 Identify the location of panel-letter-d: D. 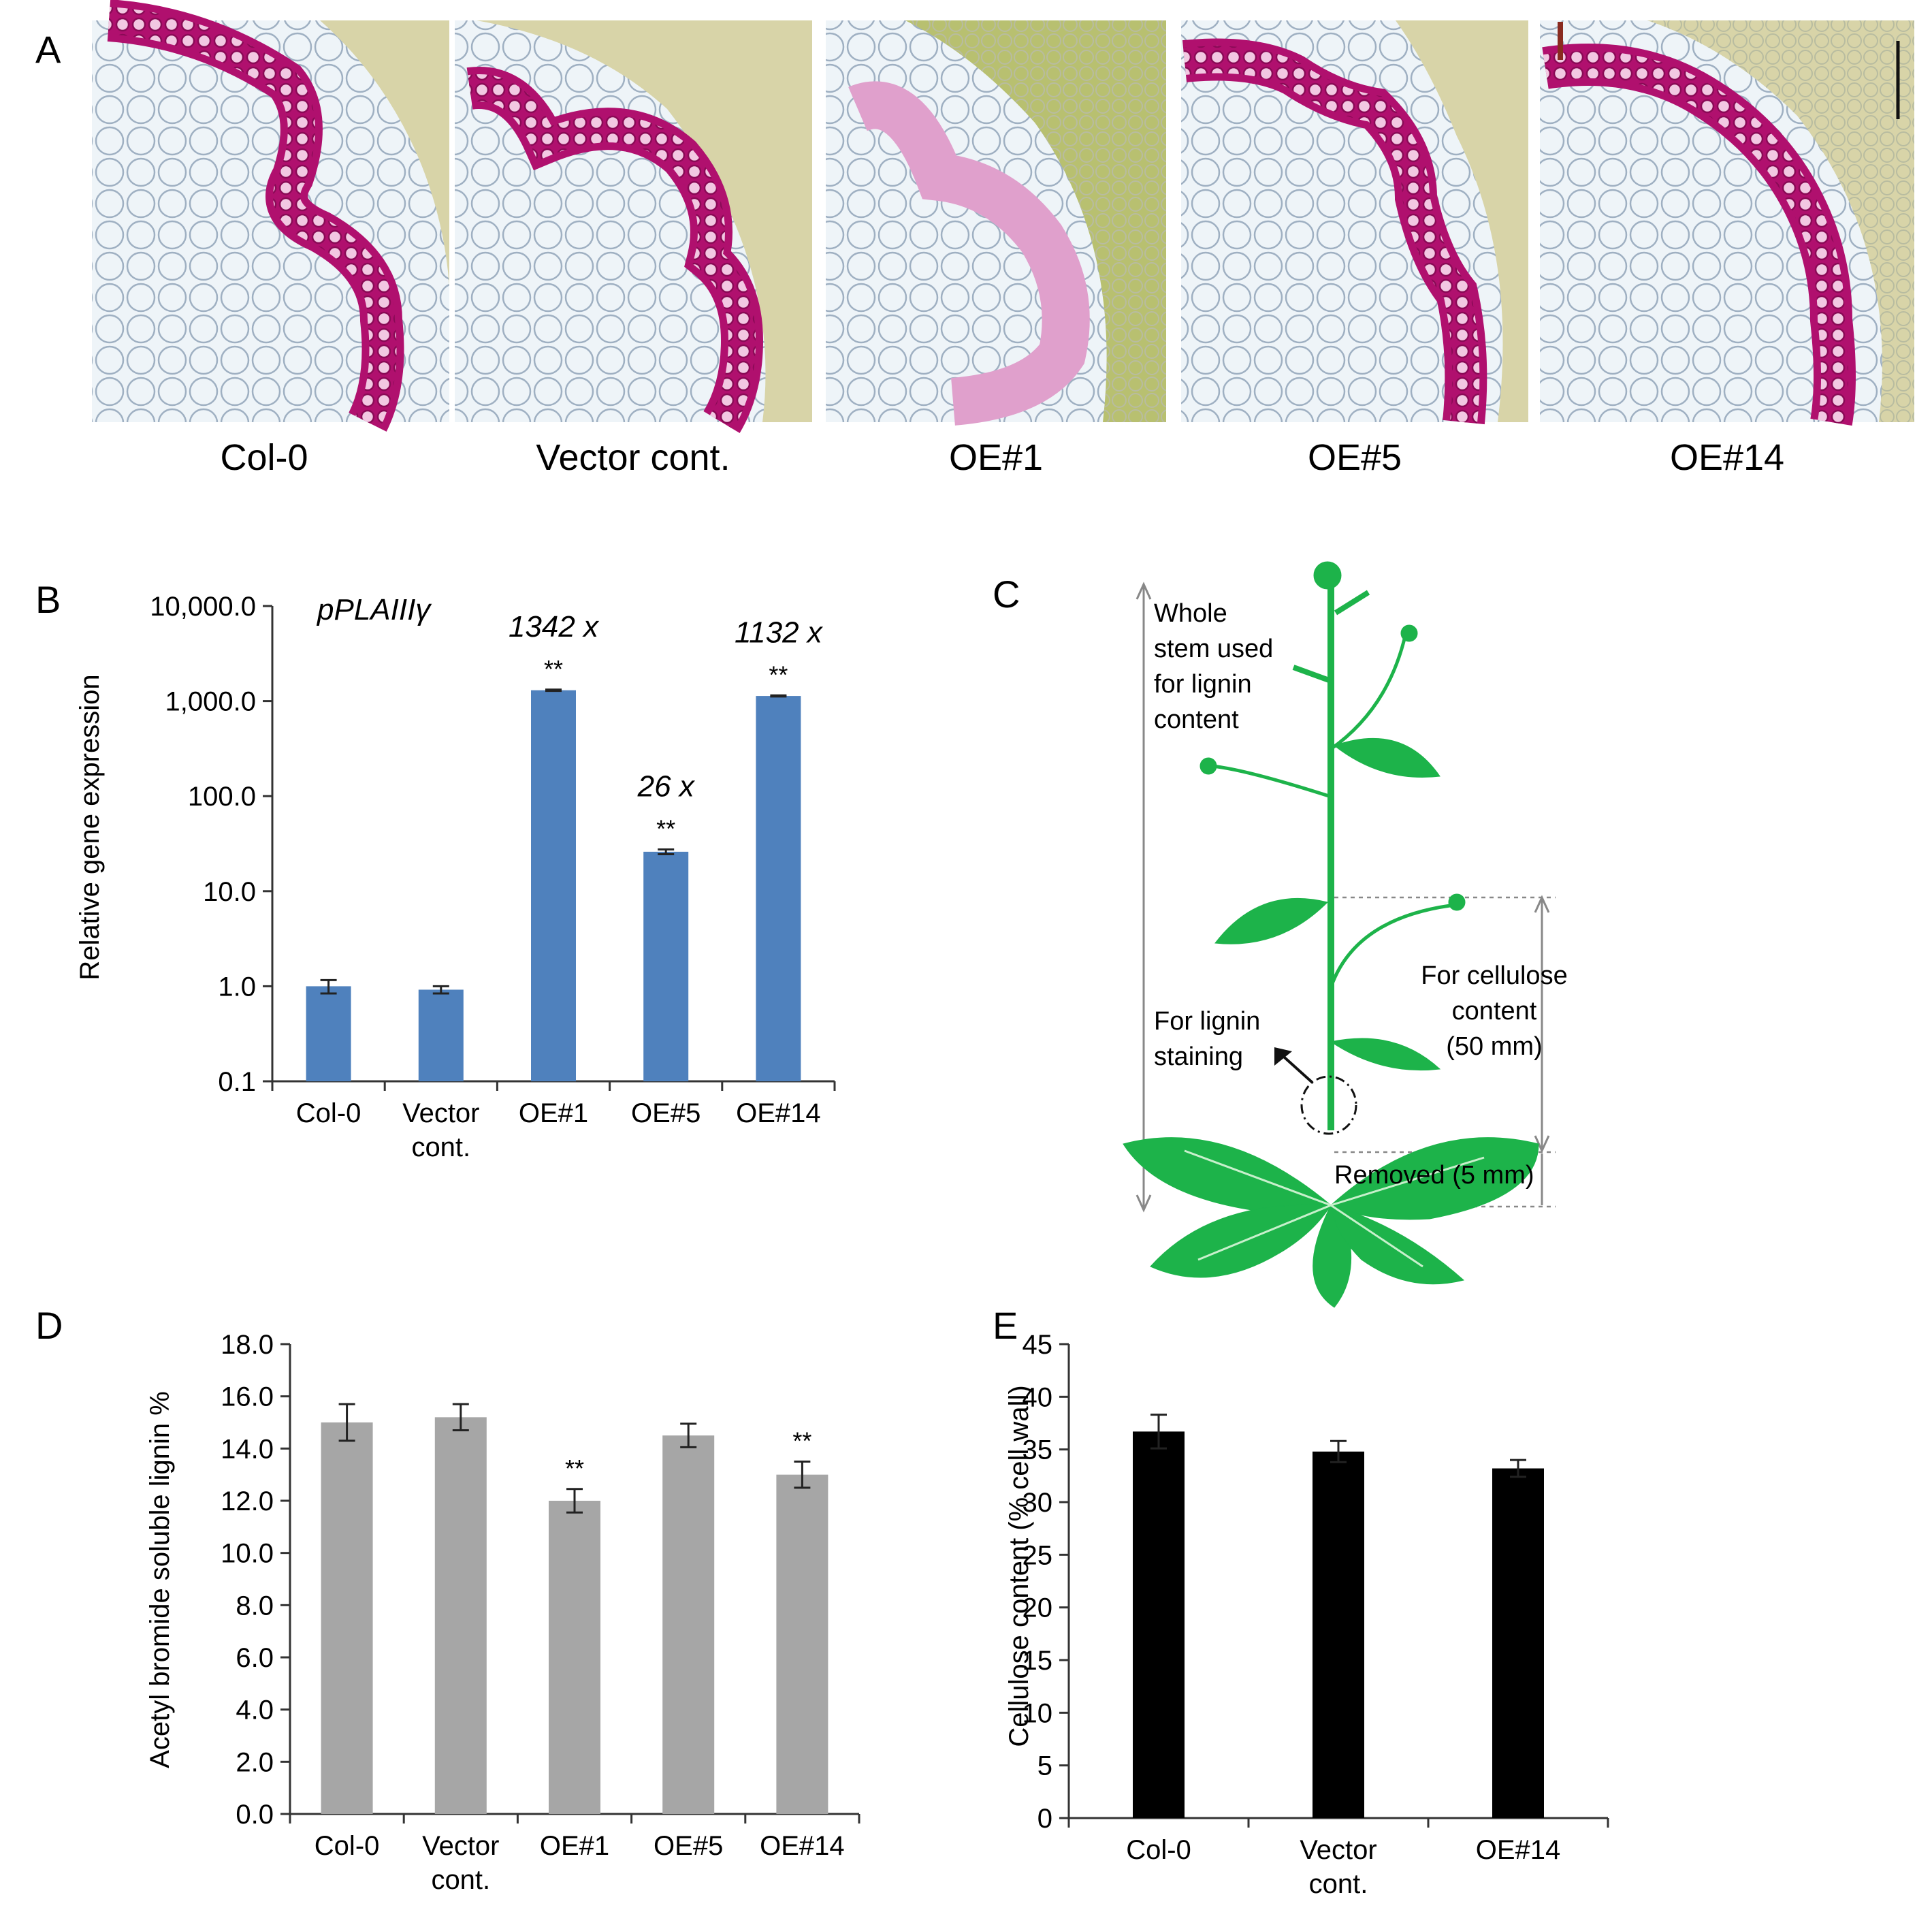
(49, 1325).